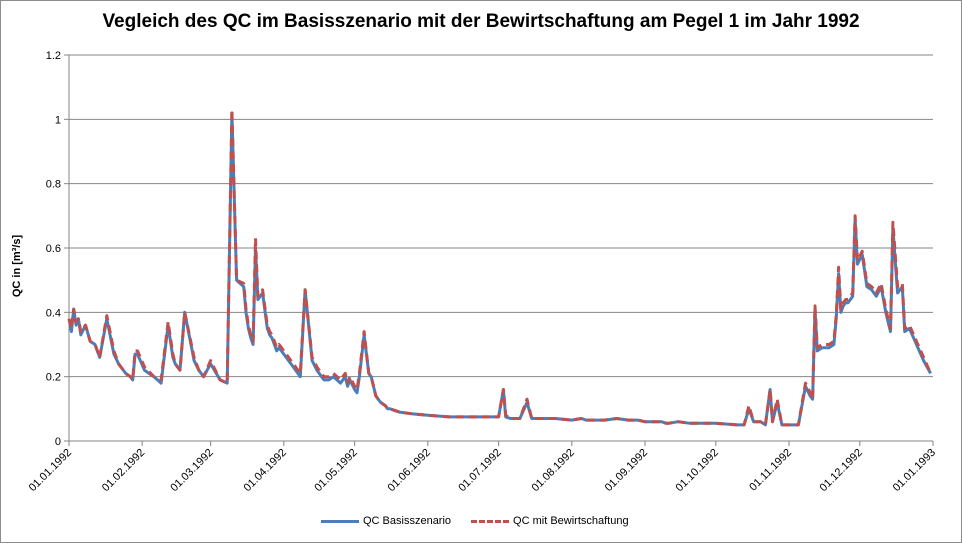 Image resolution: width=962 pixels, height=543 pixels. What do you see at coordinates (53, 378) in the screenshot?
I see `y-tick-label: 0.2` at bounding box center [53, 378].